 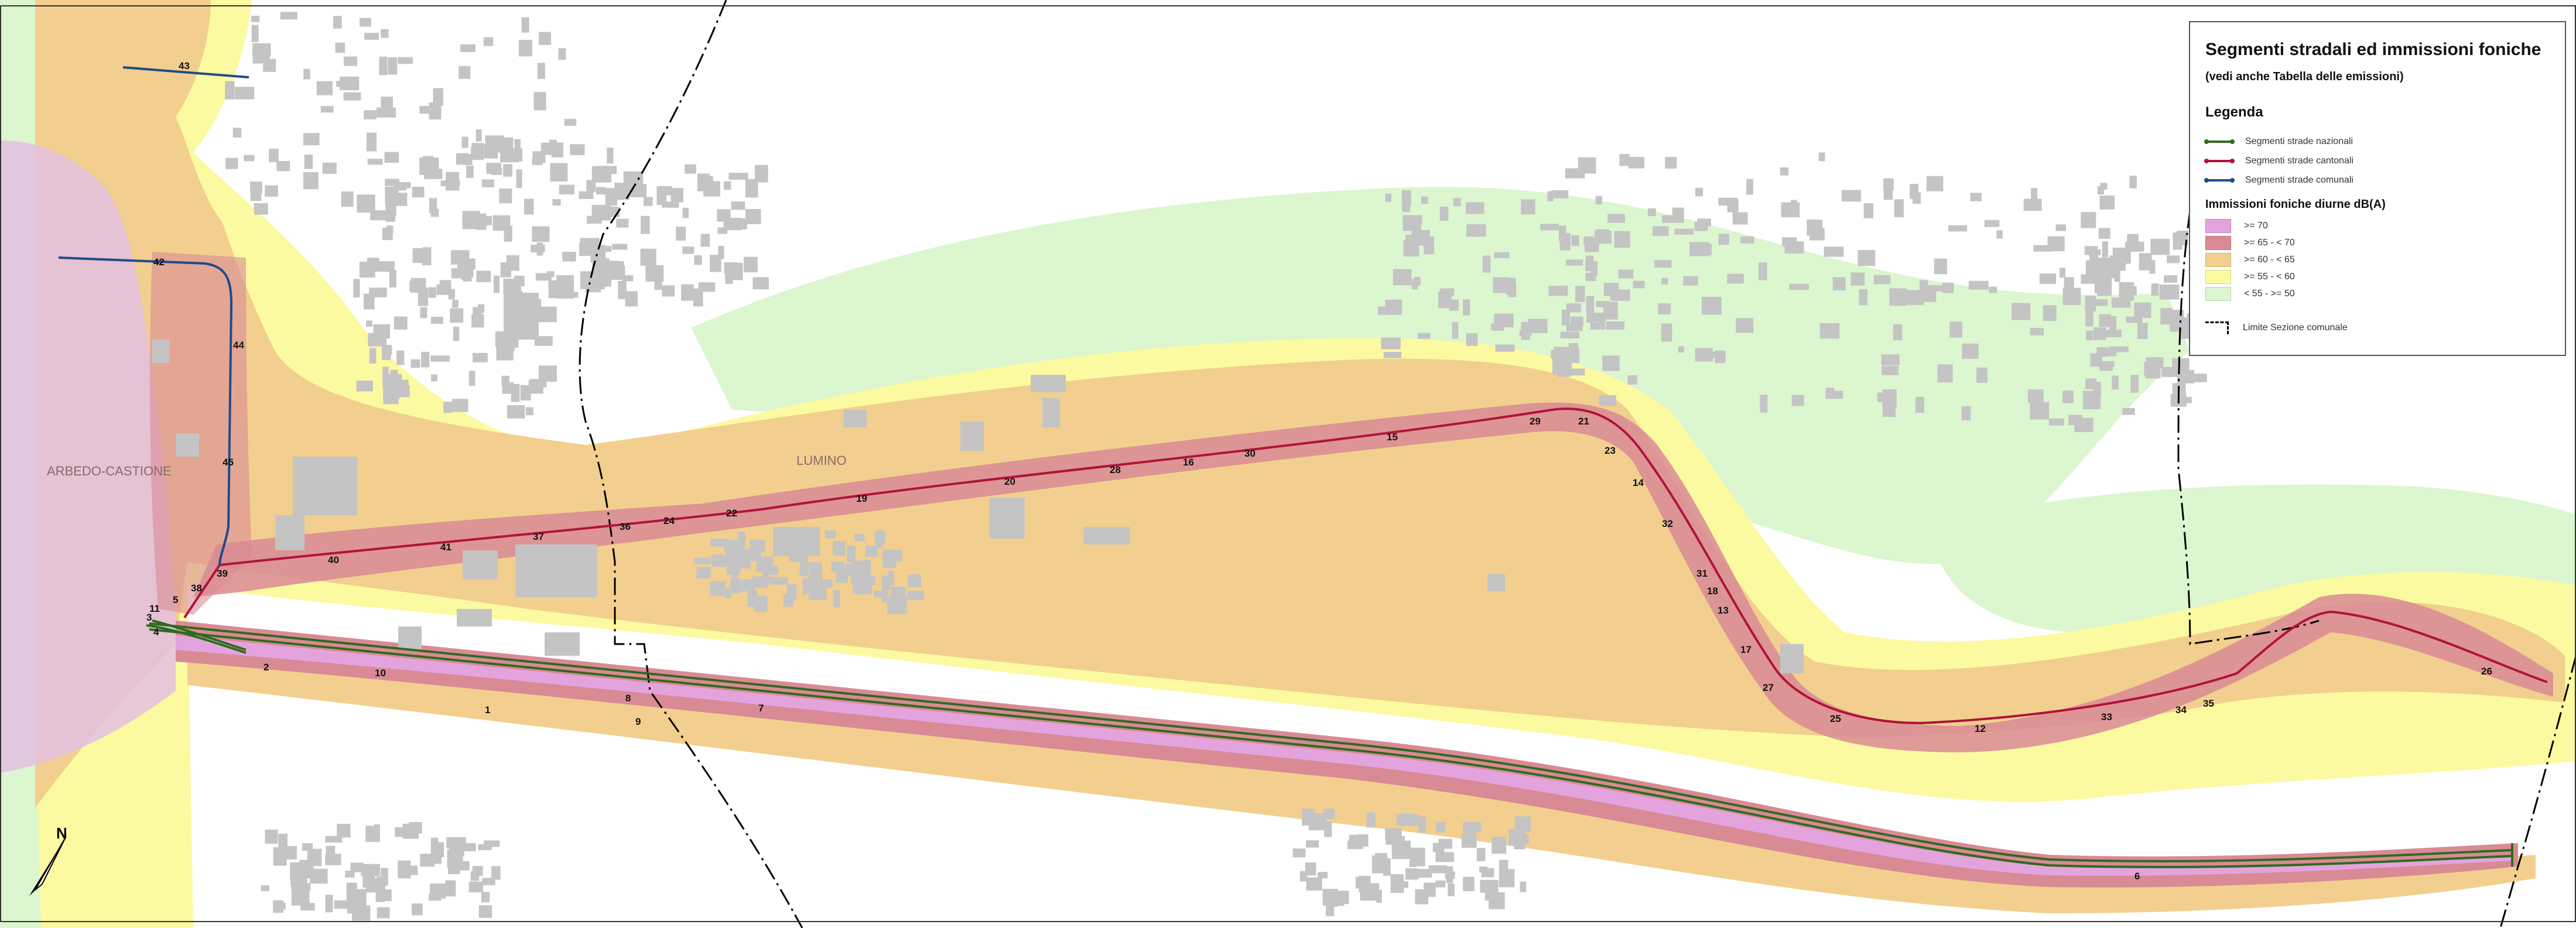 I want to click on segment-label: 19, so click(x=862, y=499).